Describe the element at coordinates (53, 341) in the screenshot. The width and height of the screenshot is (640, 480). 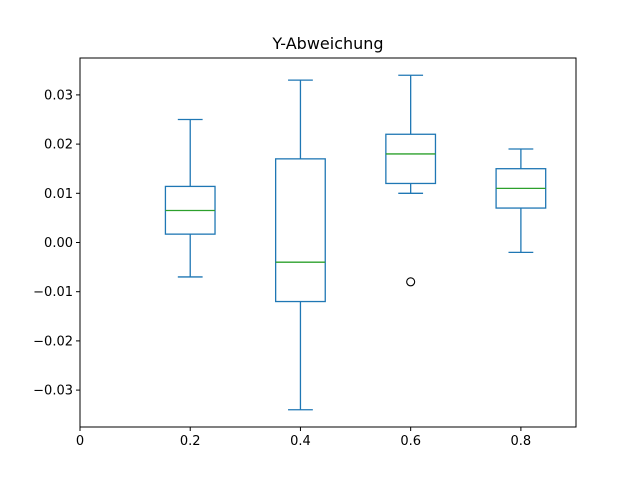
I see `y-tick-label-1: −0.02` at that location.